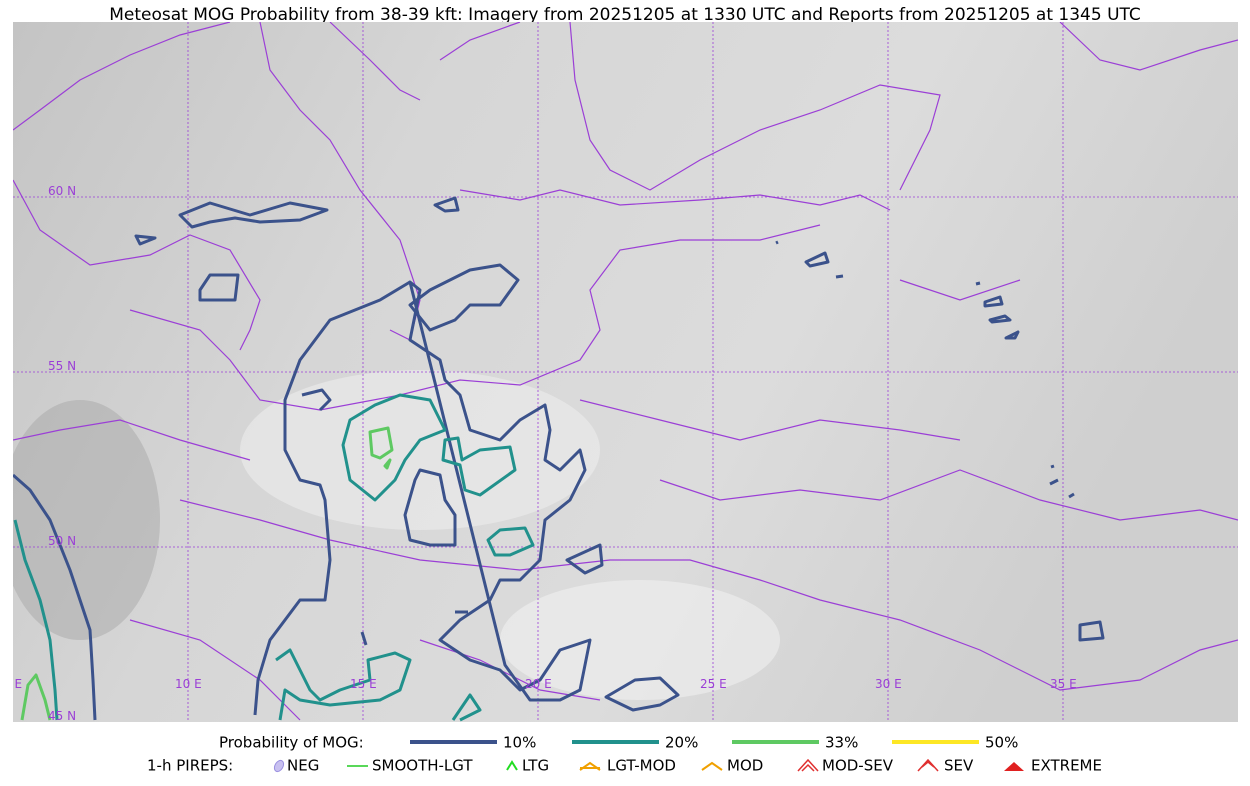 The width and height of the screenshot is (1250, 786). I want to click on lon-label: 35 E, so click(1063, 684).